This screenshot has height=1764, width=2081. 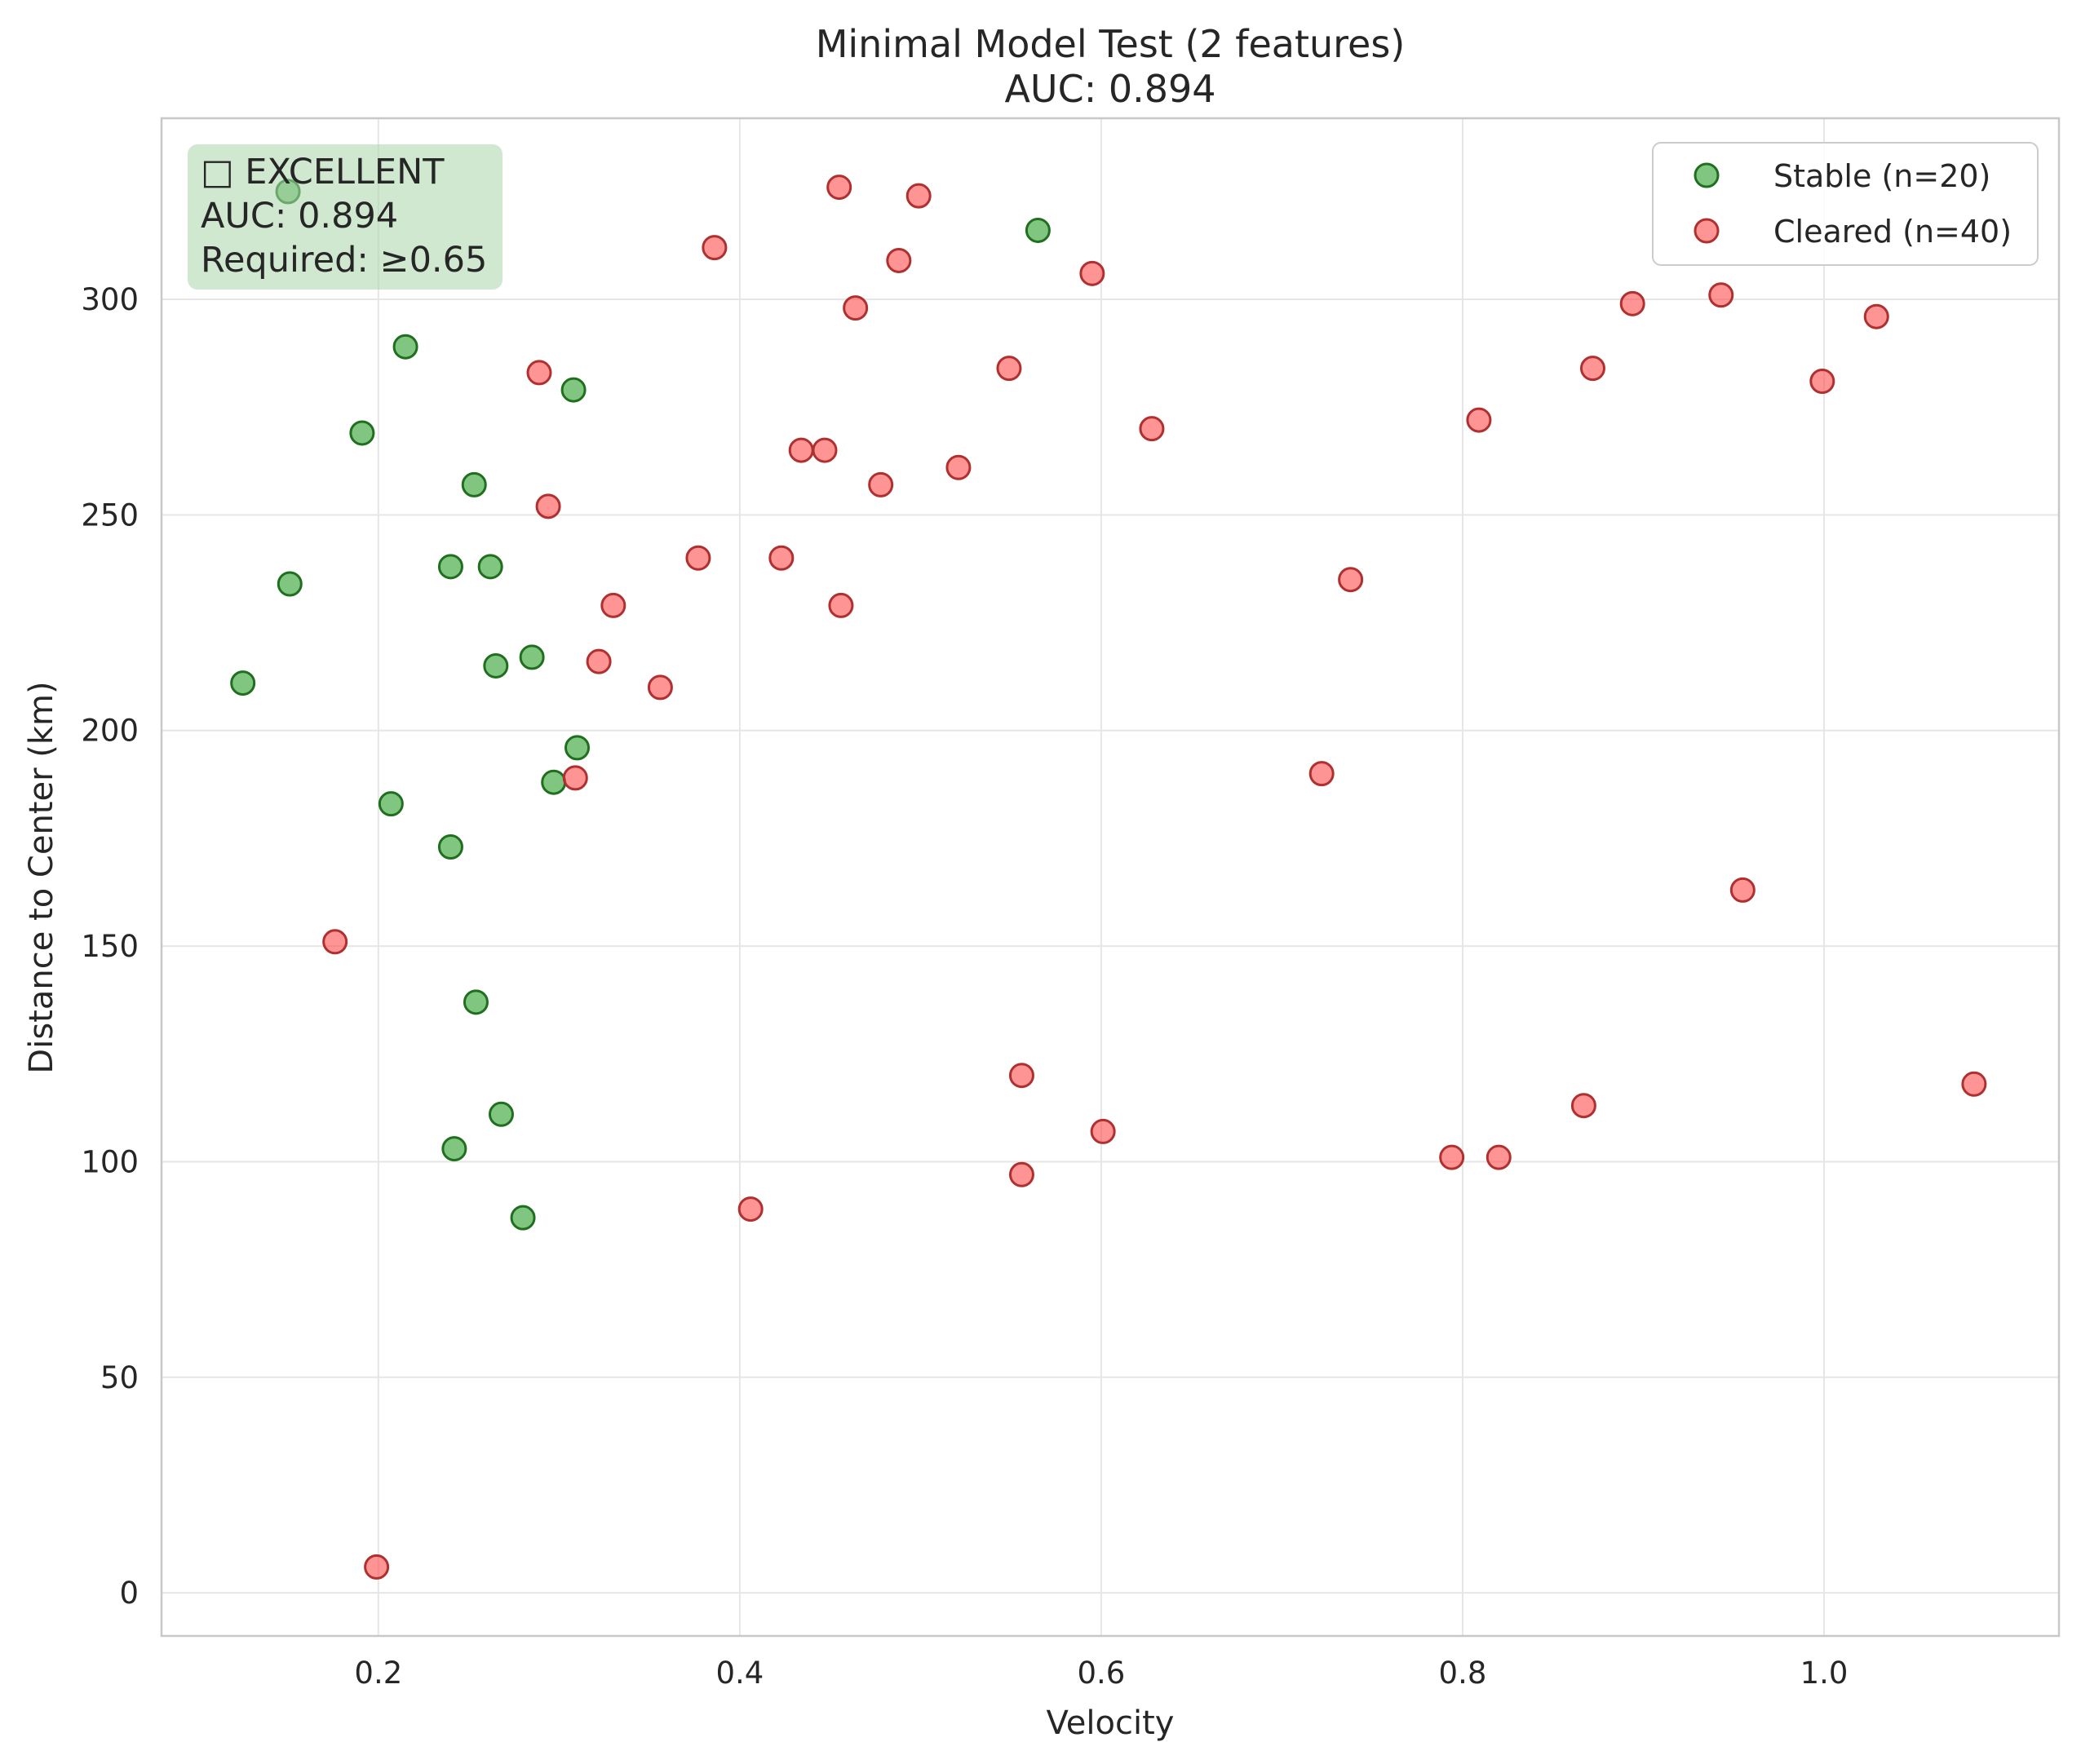 I want to click on chart-title: Minimal Model Test (2 features), so click(x=1111, y=44).